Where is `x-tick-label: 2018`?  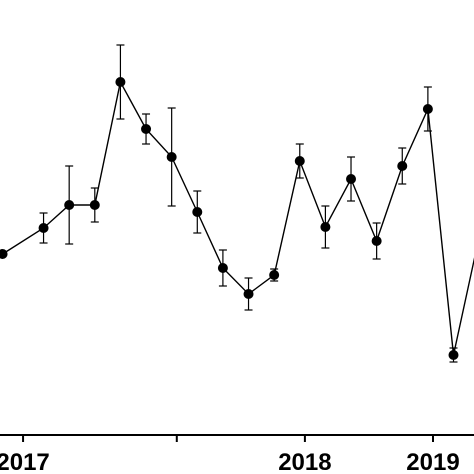 x-tick-label: 2018 is located at coordinates (304, 461).